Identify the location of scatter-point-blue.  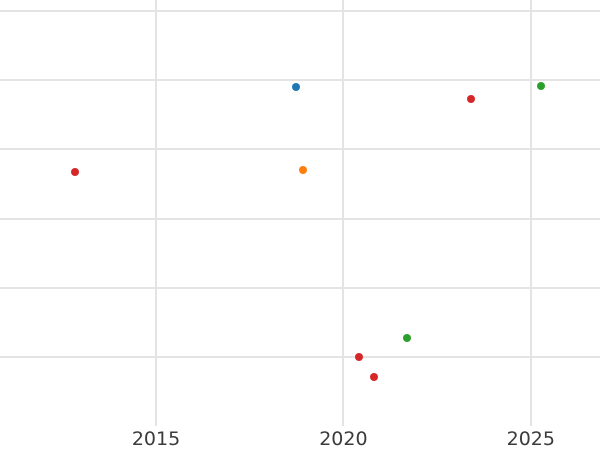
(295, 87).